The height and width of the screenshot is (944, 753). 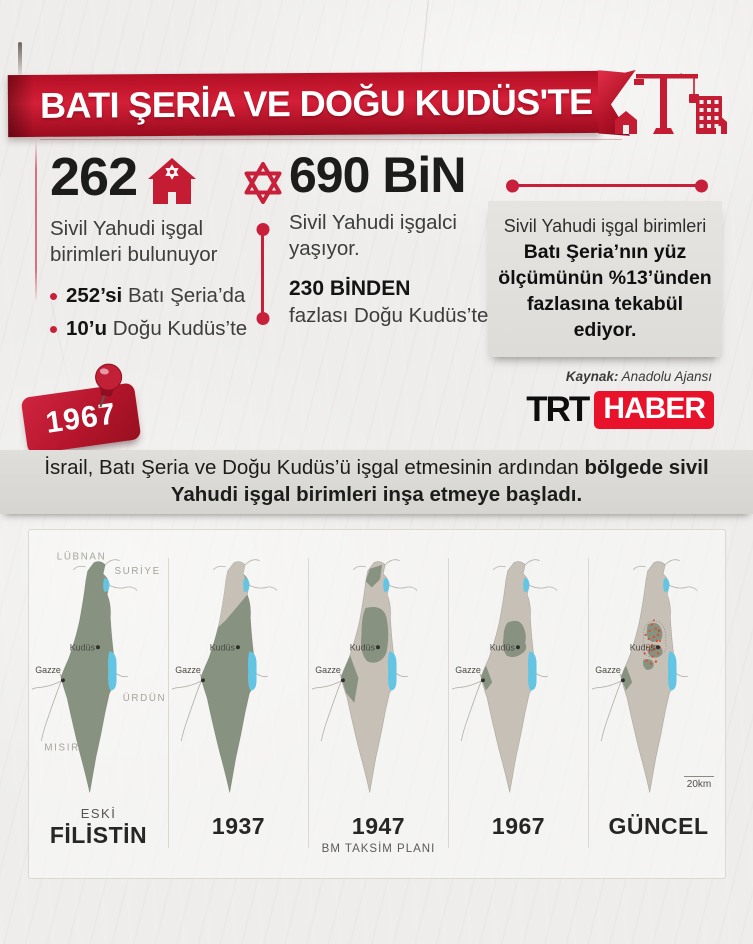 I want to click on map-1947: Kudüs Gazze, so click(x=378, y=672).